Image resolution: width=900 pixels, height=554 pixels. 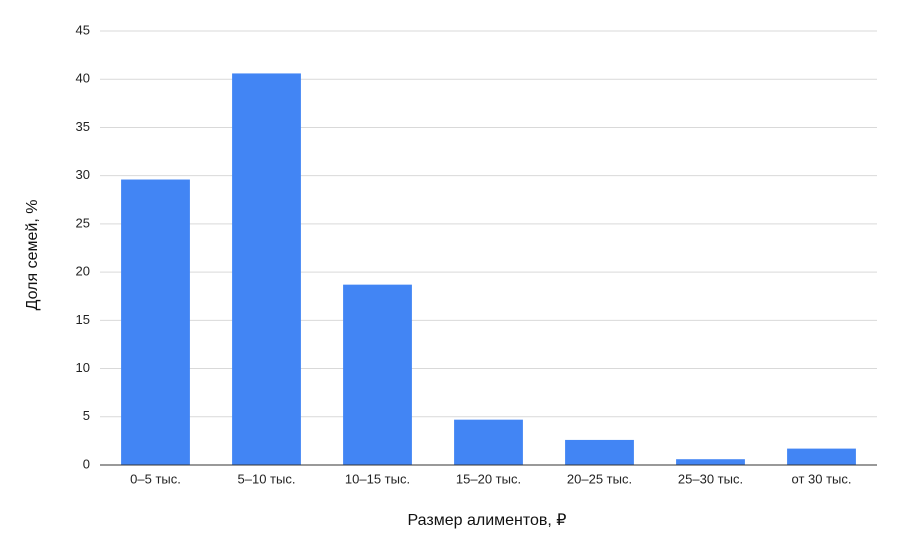 What do you see at coordinates (488, 478) in the screenshot?
I see `x-tick-label: 15–20 тыс.` at bounding box center [488, 478].